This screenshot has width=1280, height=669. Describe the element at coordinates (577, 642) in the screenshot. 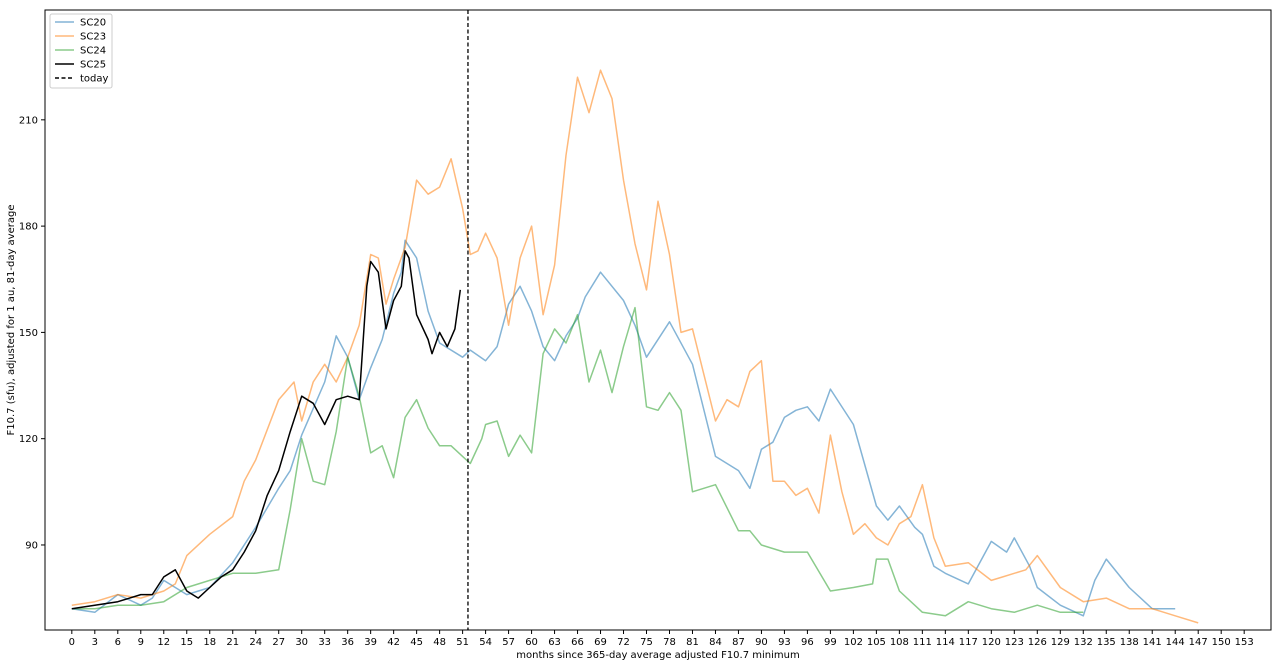

I see `x-tick-label: 66` at that location.